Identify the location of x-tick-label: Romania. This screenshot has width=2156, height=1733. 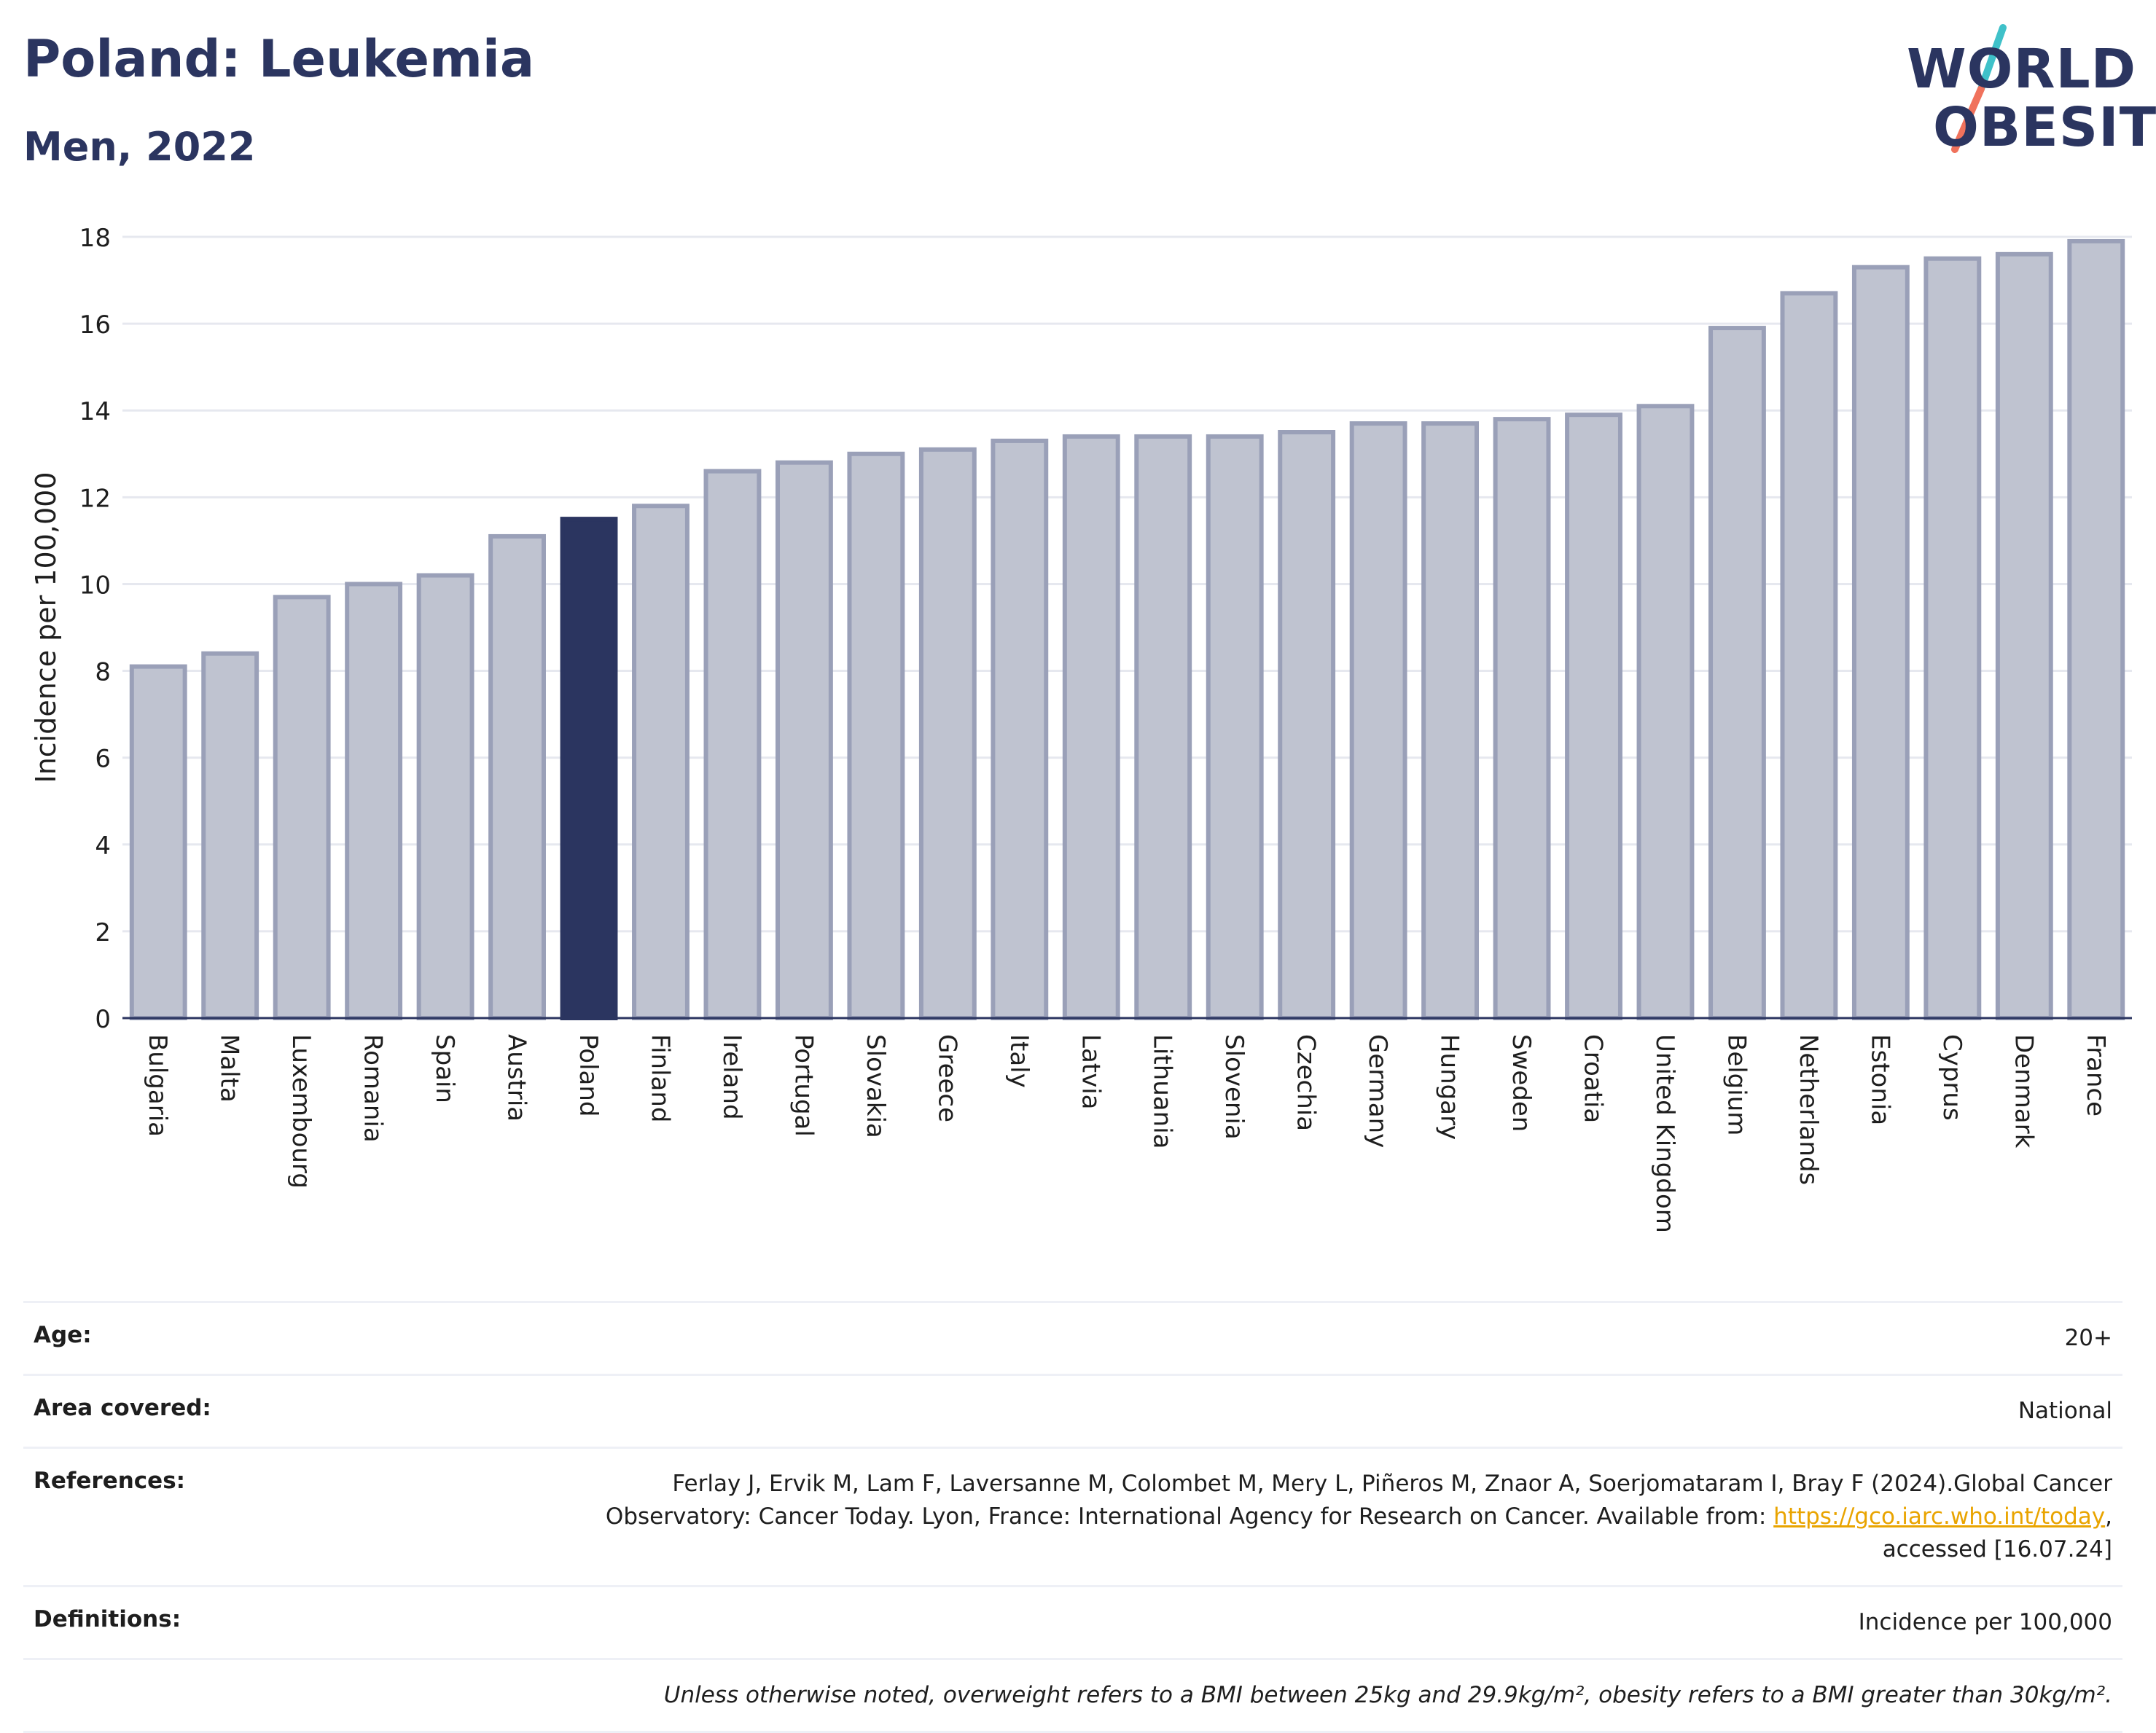
(374, 1089).